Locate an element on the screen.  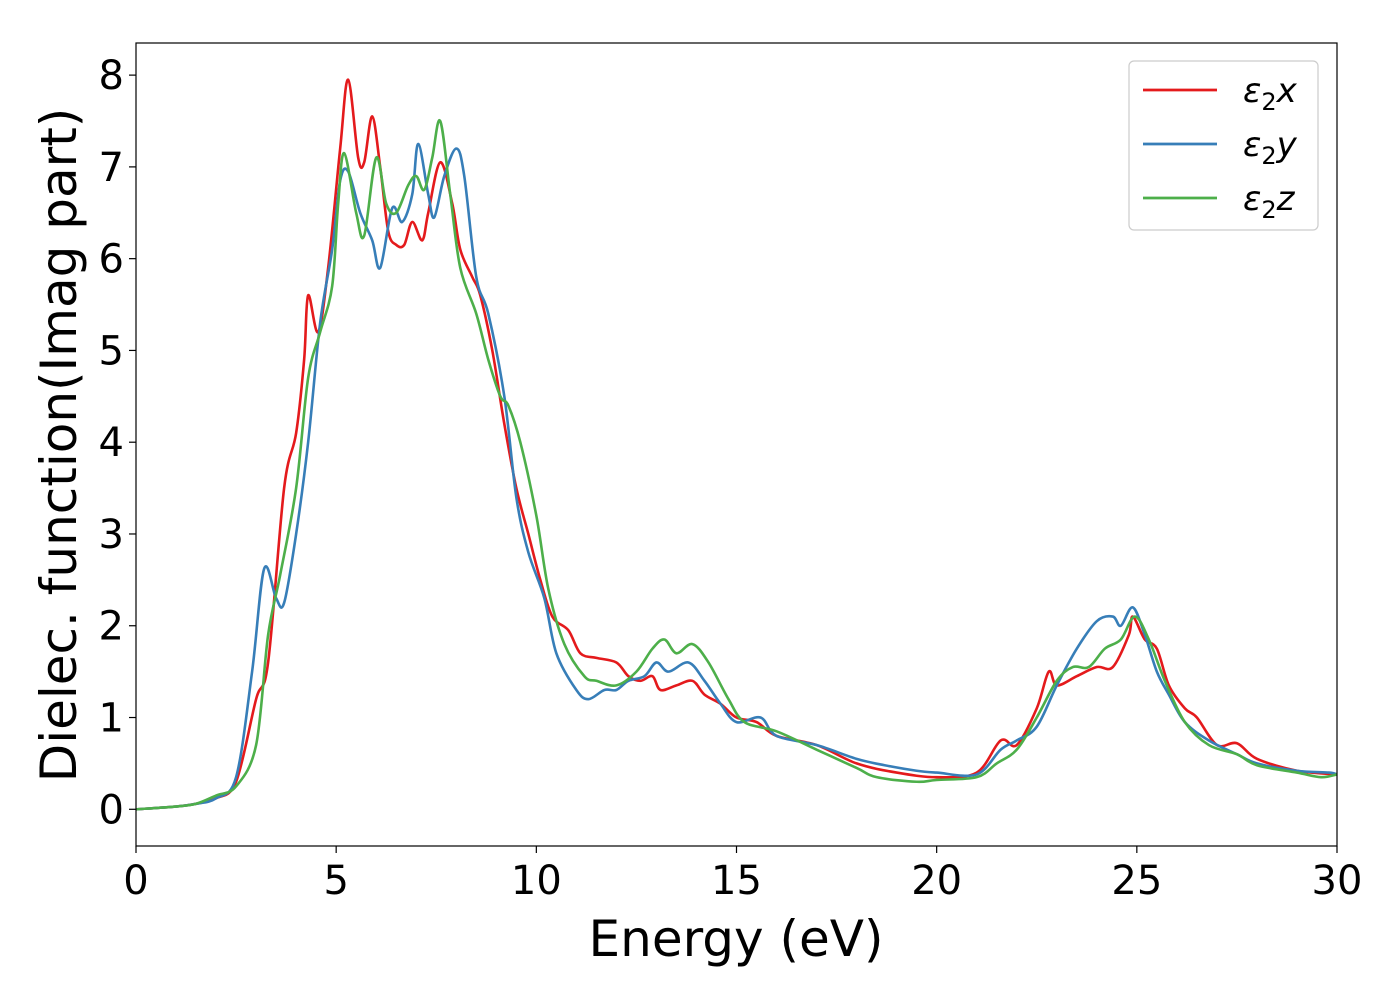
x-axis-ticks: 0 5 10 15 20 25 30 is located at coordinates (742, 875).